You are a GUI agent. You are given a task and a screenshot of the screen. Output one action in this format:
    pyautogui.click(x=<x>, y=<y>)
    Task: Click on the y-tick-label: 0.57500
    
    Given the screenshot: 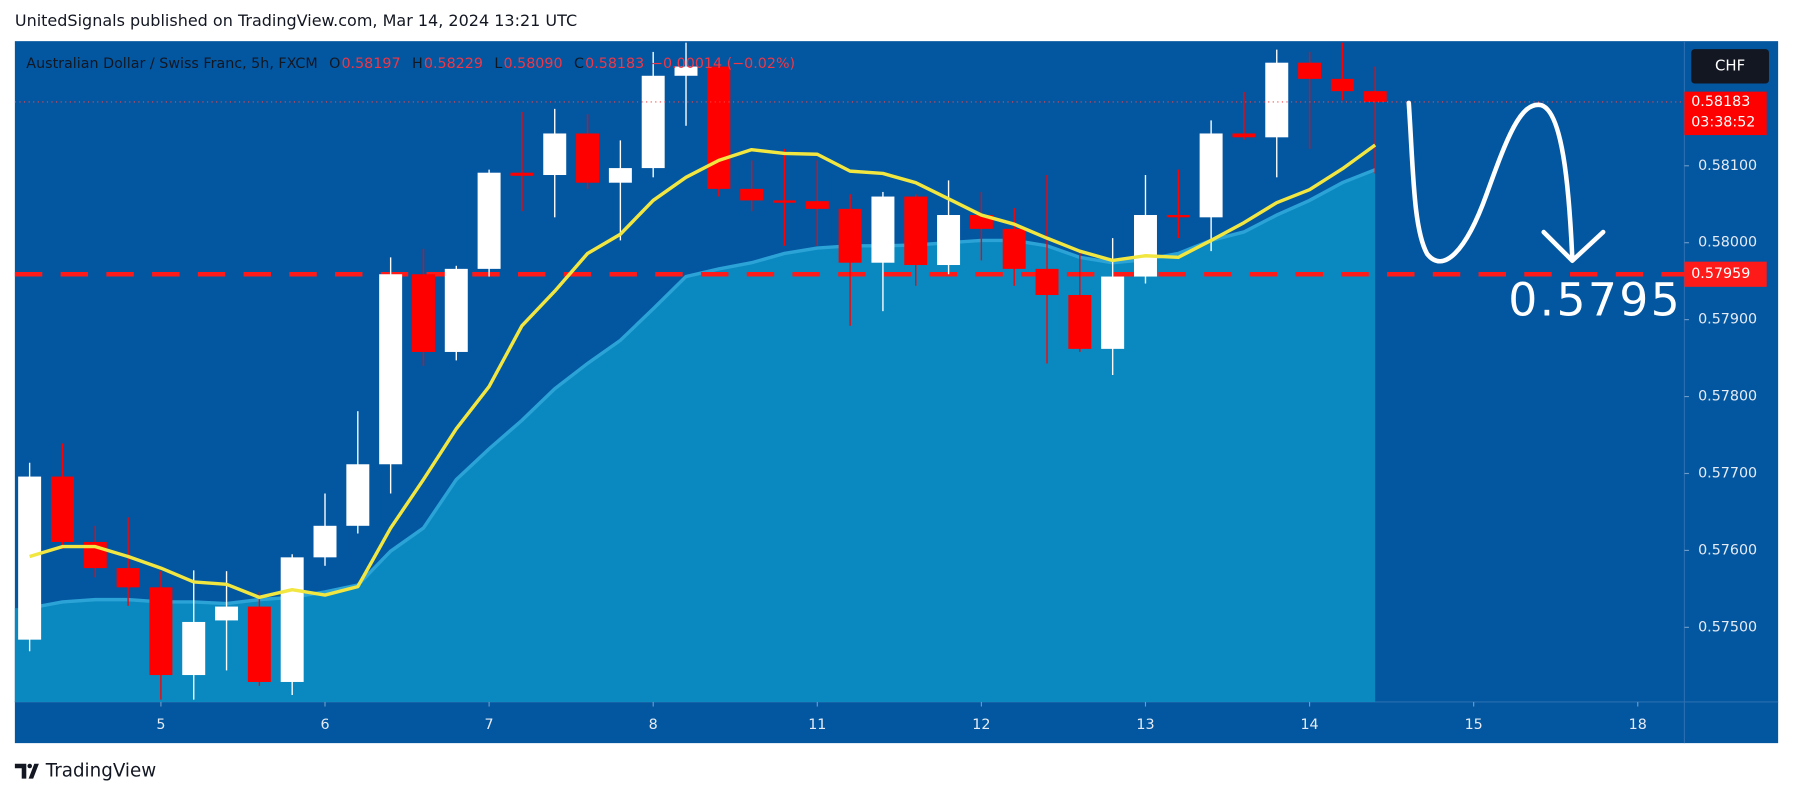 What is the action you would take?
    pyautogui.click(x=1727, y=627)
    